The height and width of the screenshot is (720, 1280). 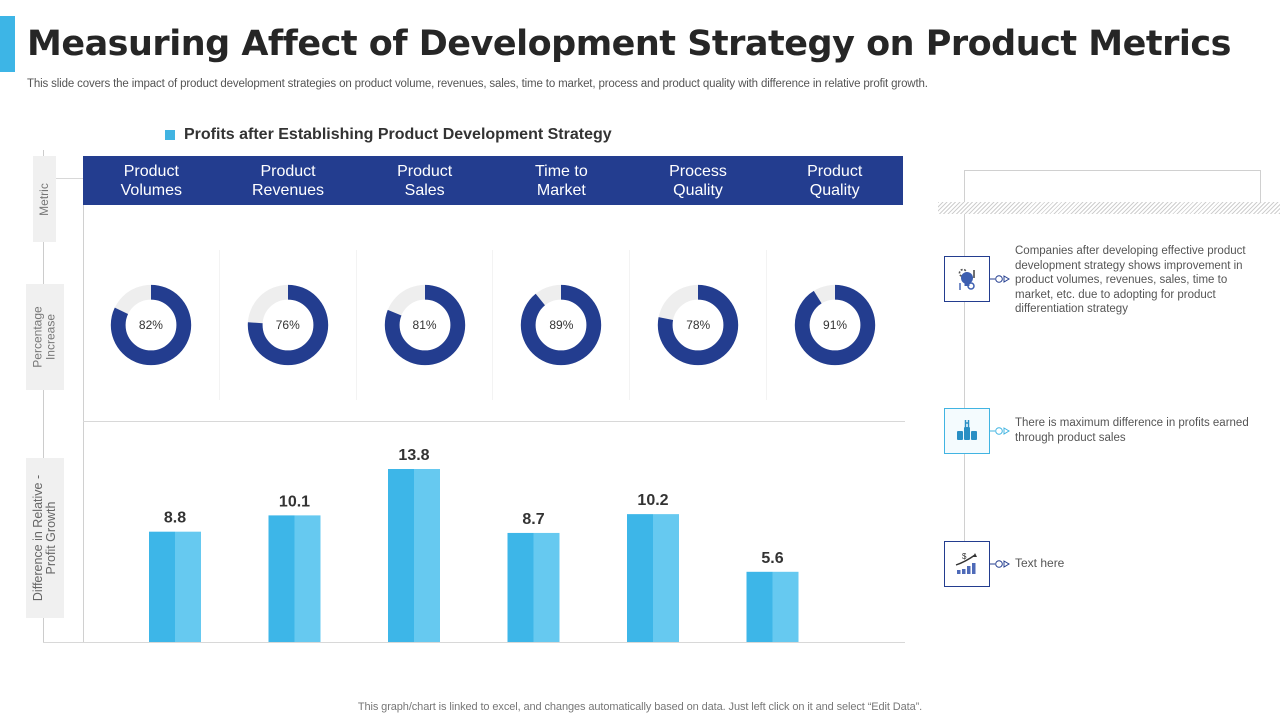 I want to click on donut-cell: 78%, so click(x=699, y=325).